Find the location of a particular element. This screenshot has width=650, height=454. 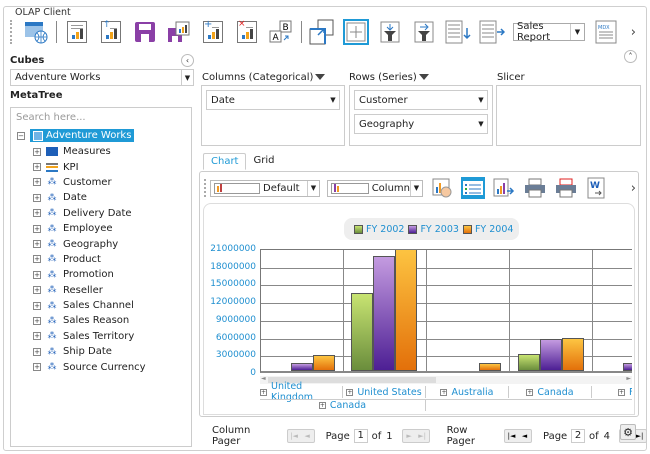

column-pager-next-buttons: ► ►| is located at coordinates (415, 436).